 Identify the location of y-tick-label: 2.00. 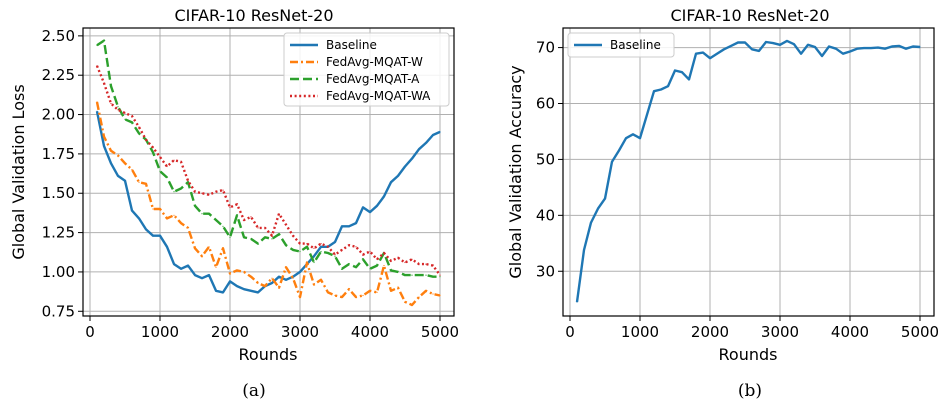
(58, 115).